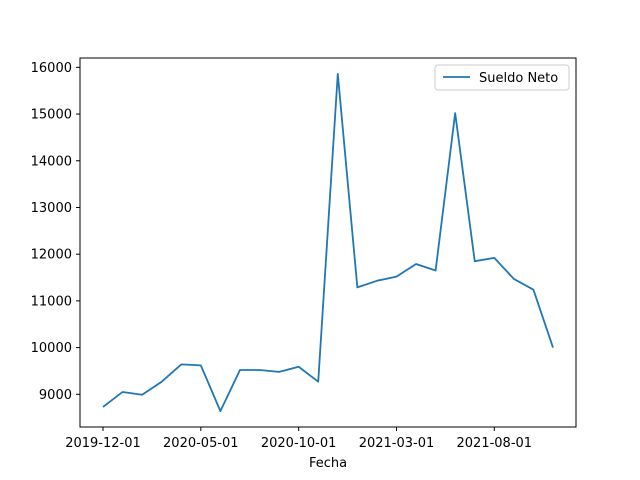 The width and height of the screenshot is (640, 480). Describe the element at coordinates (51, 161) in the screenshot. I see `y-tick-label: 14000` at that location.